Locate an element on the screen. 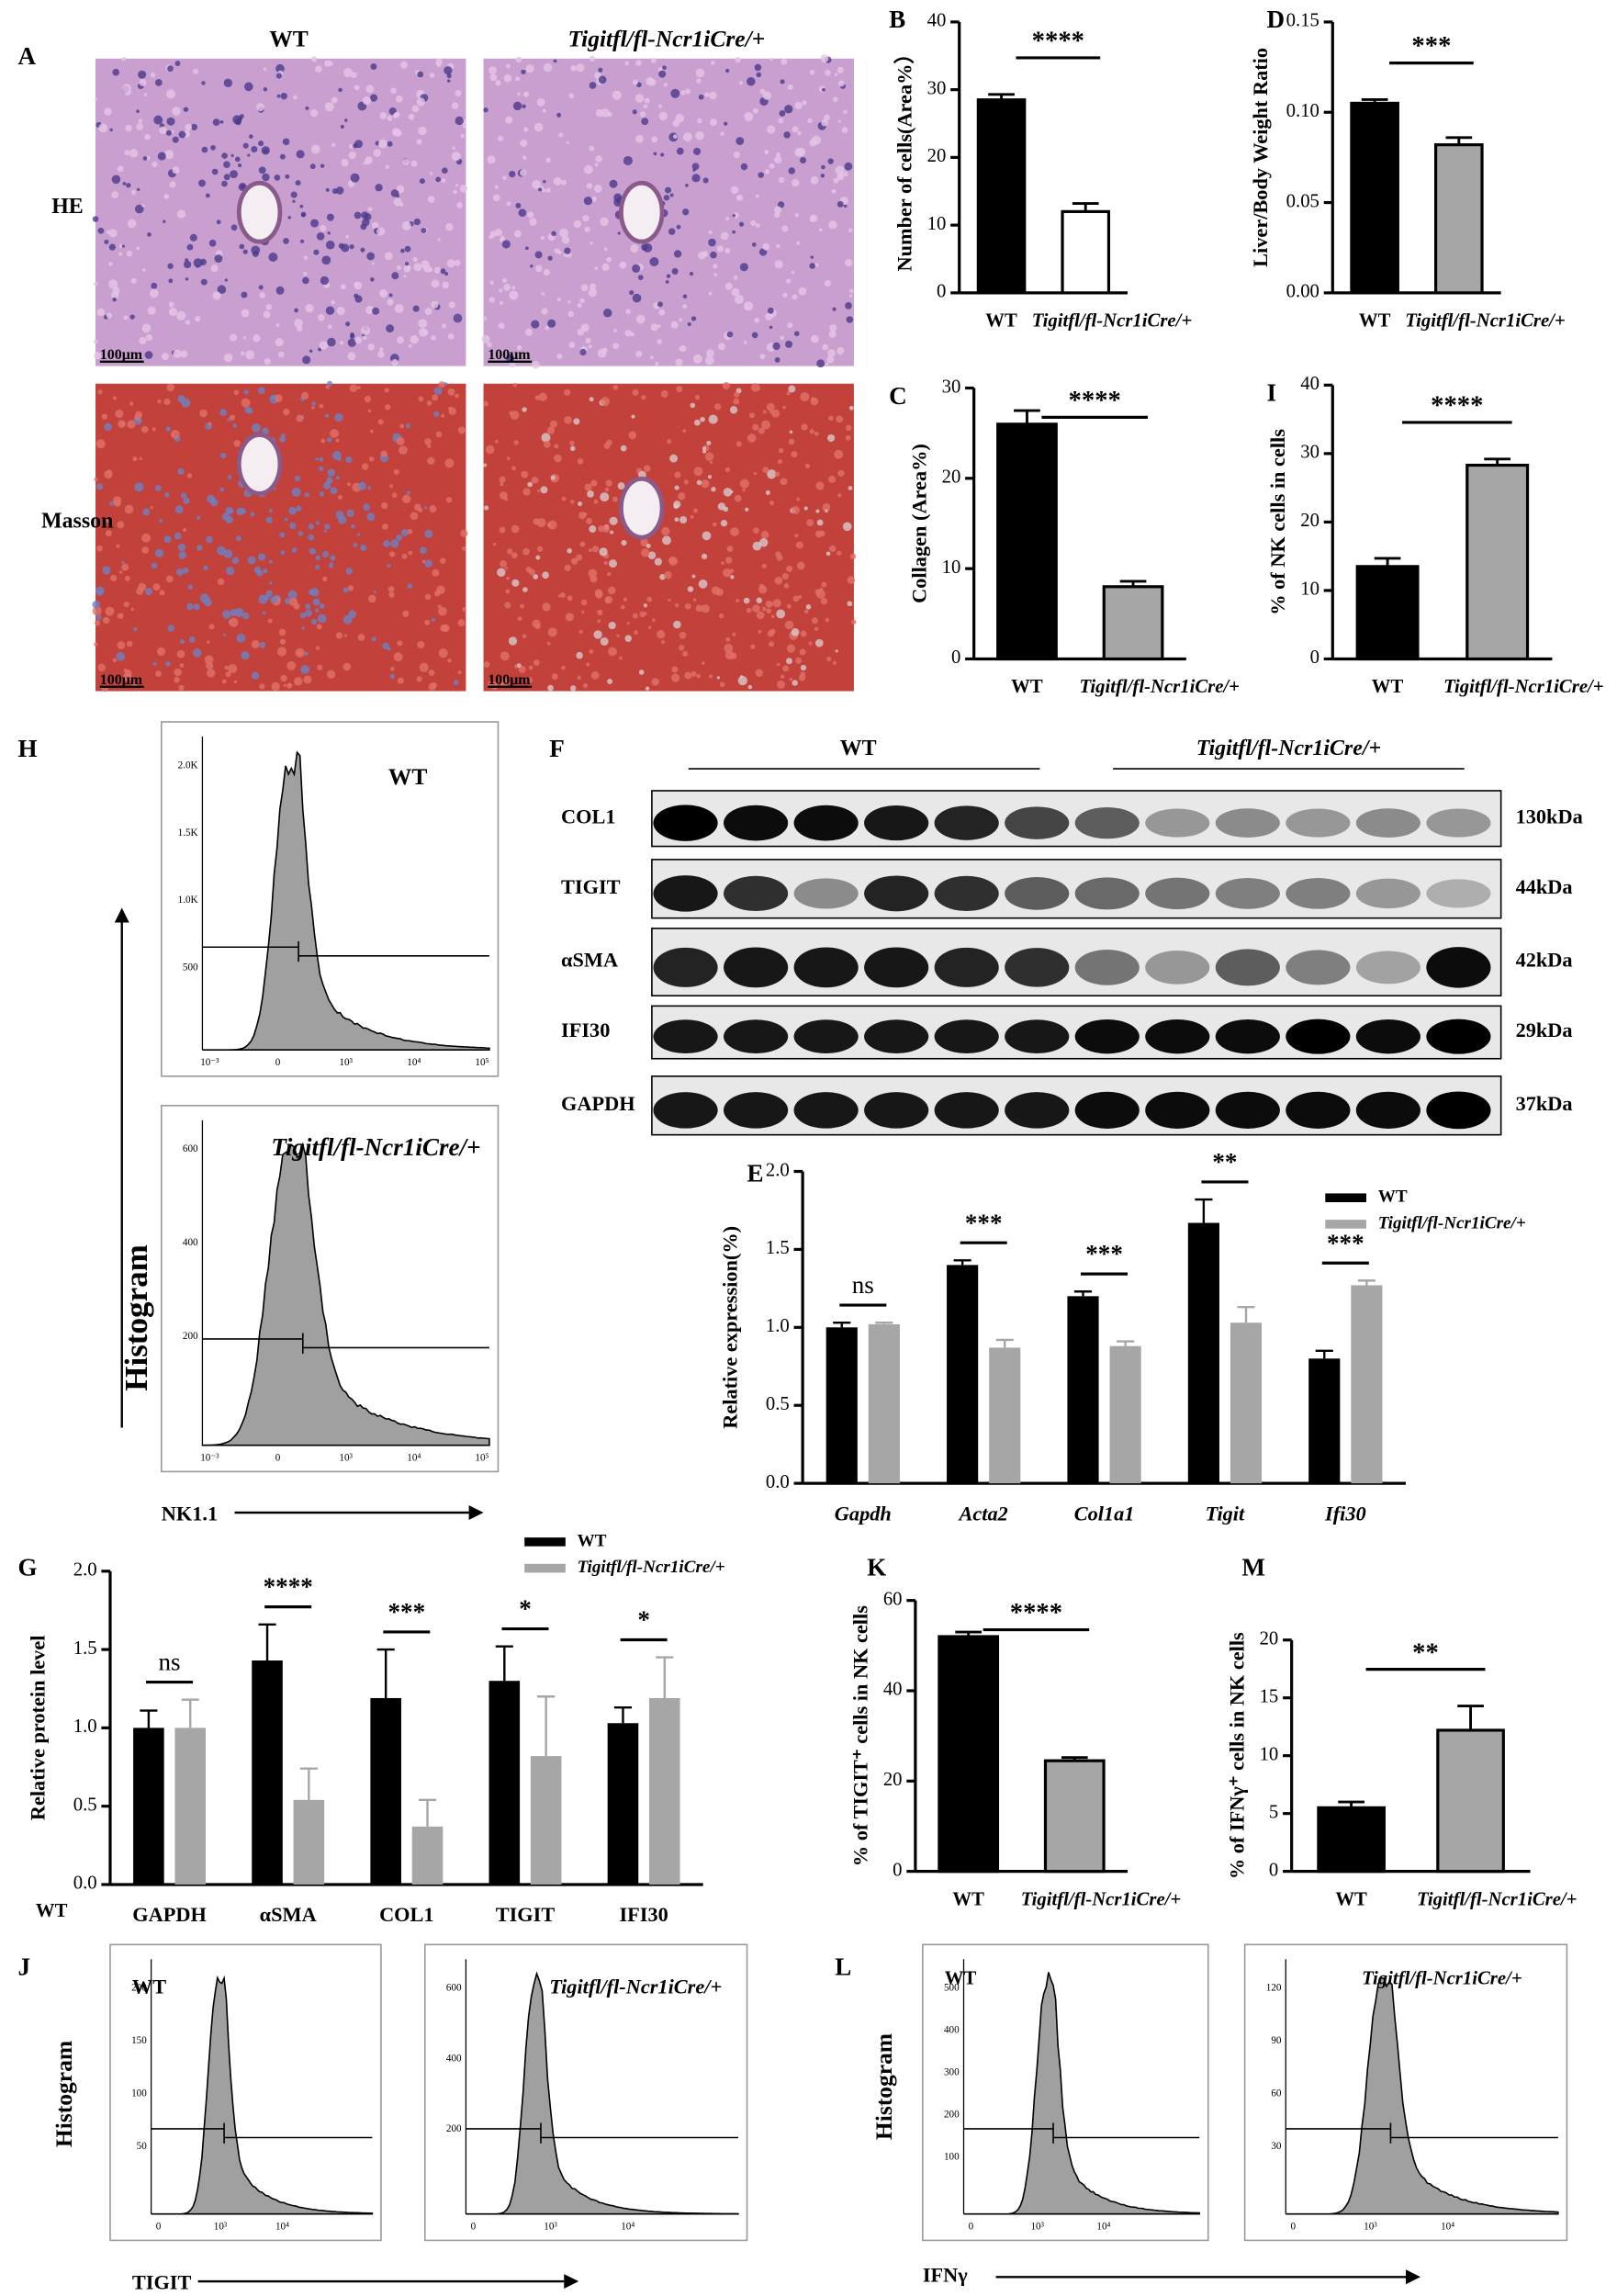 This screenshot has width=1617, height=2296. panel-letter: D is located at coordinates (1277, 20).